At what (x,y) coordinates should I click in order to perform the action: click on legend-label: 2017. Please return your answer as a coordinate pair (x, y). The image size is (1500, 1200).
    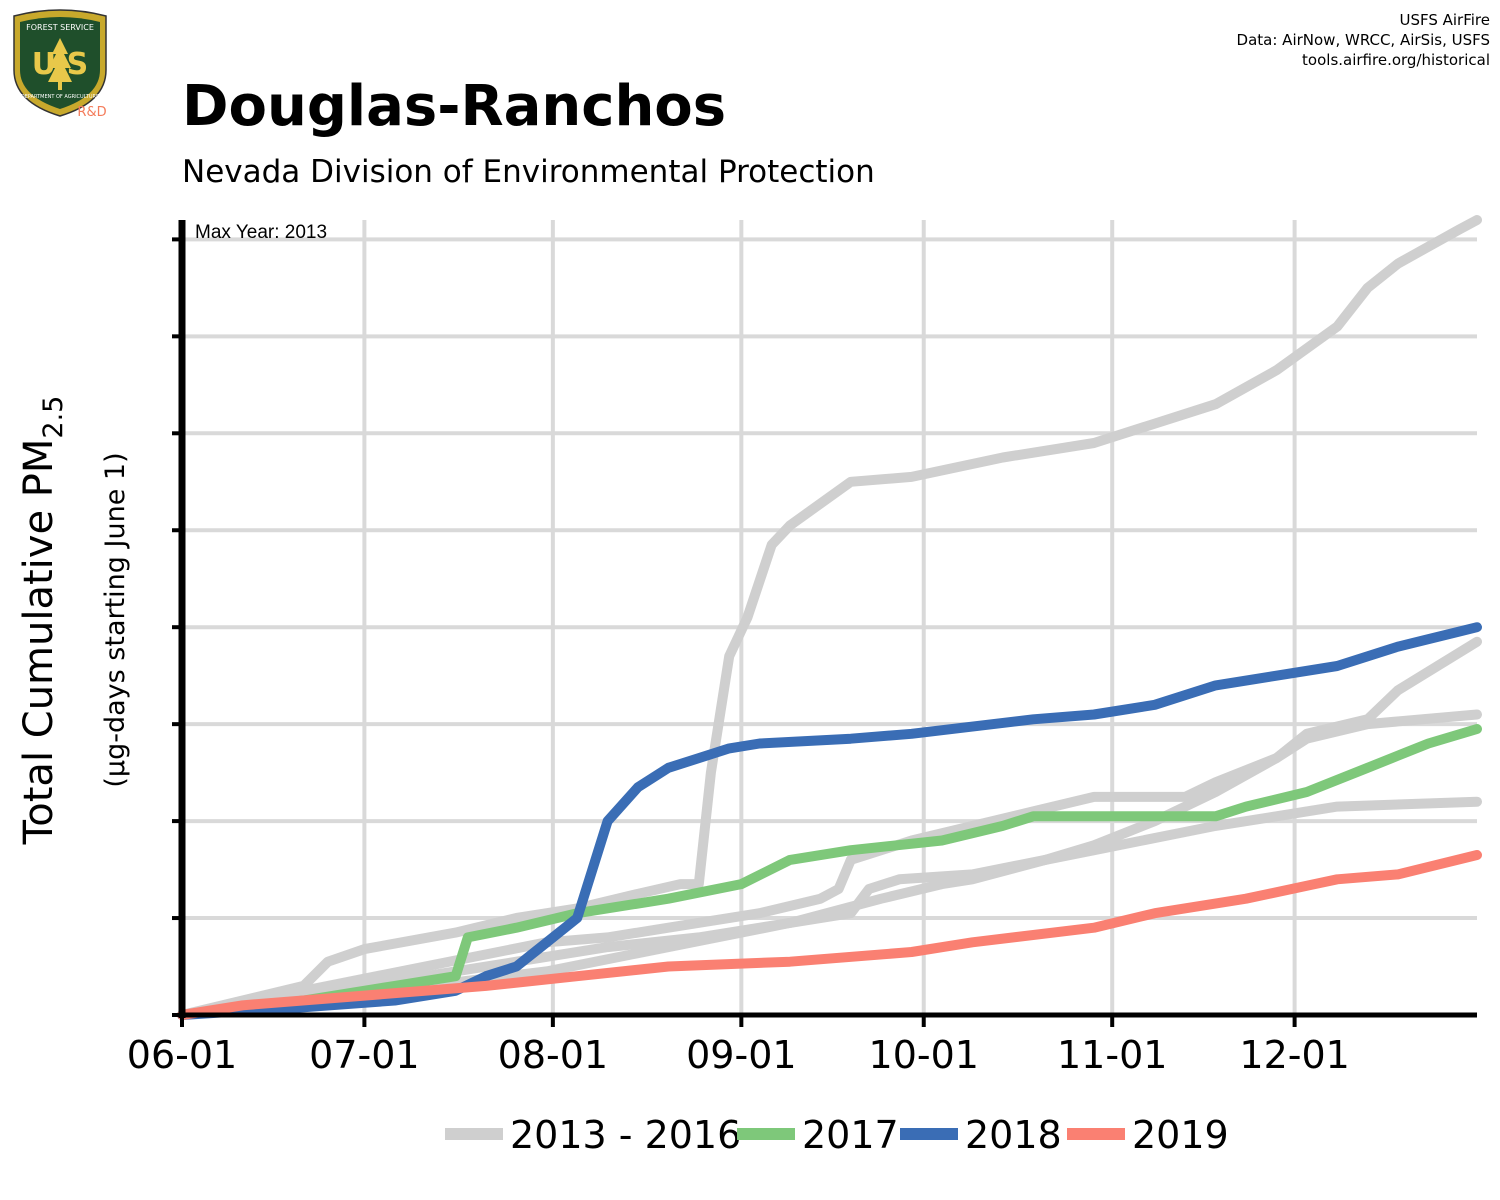
    Looking at the image, I should click on (850, 1135).